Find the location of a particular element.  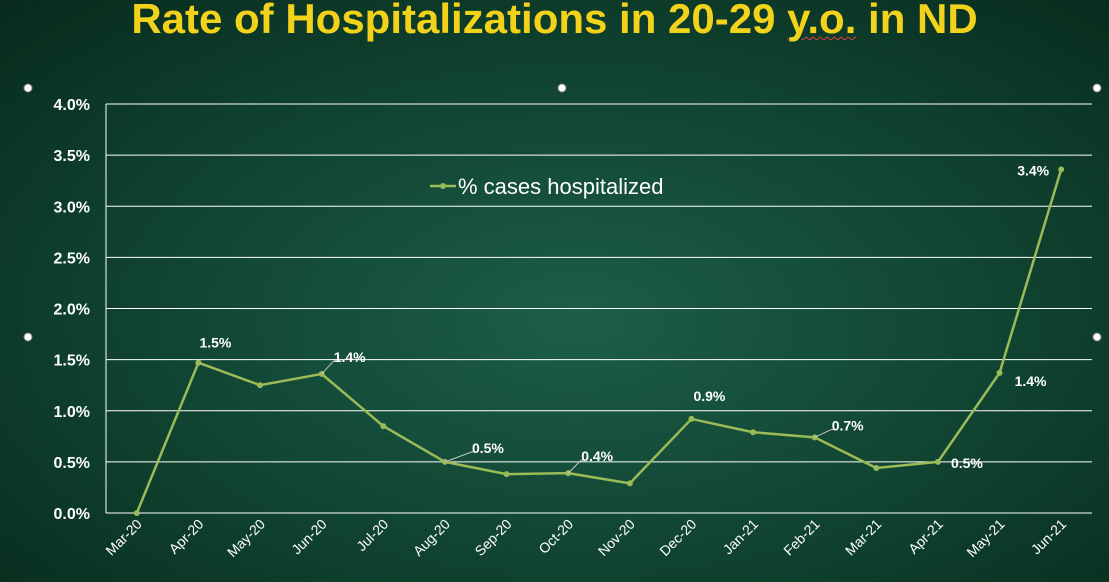

x-tick-label: Feb-21 is located at coordinates (801, 537).